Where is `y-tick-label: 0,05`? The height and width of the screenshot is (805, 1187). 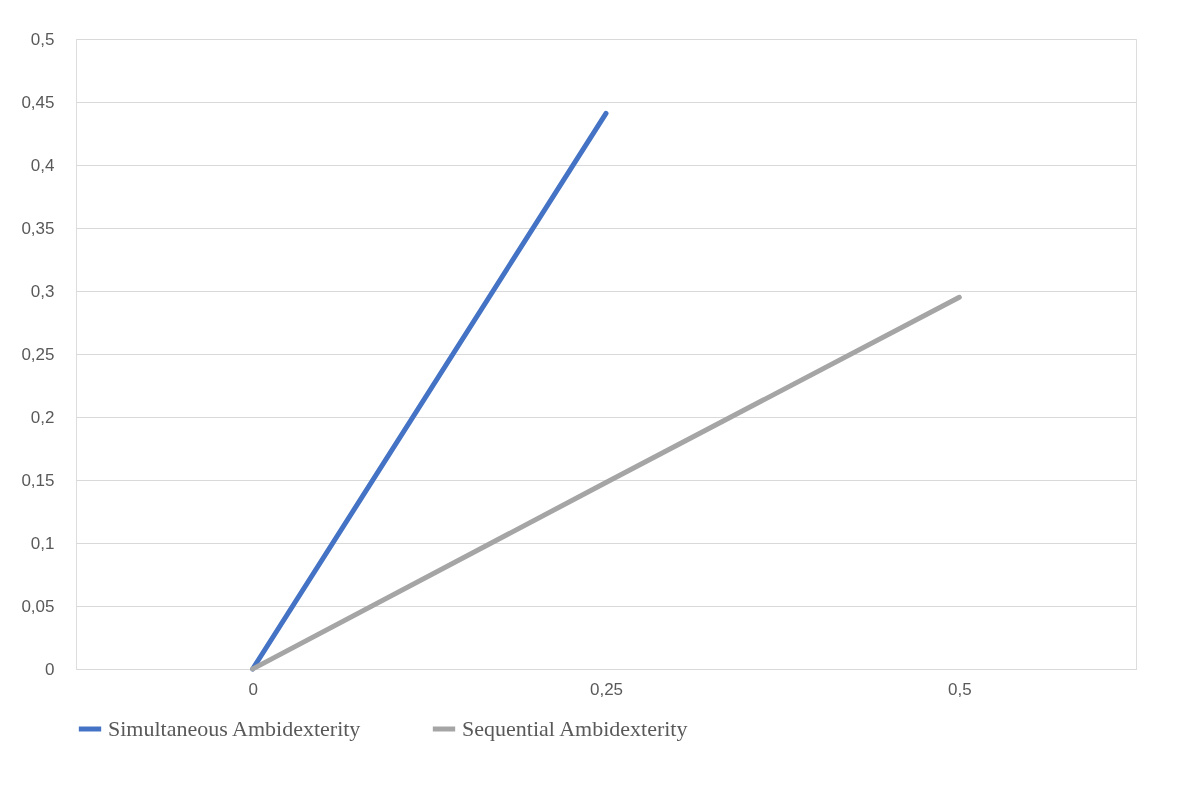 y-tick-label: 0,05 is located at coordinates (38, 606).